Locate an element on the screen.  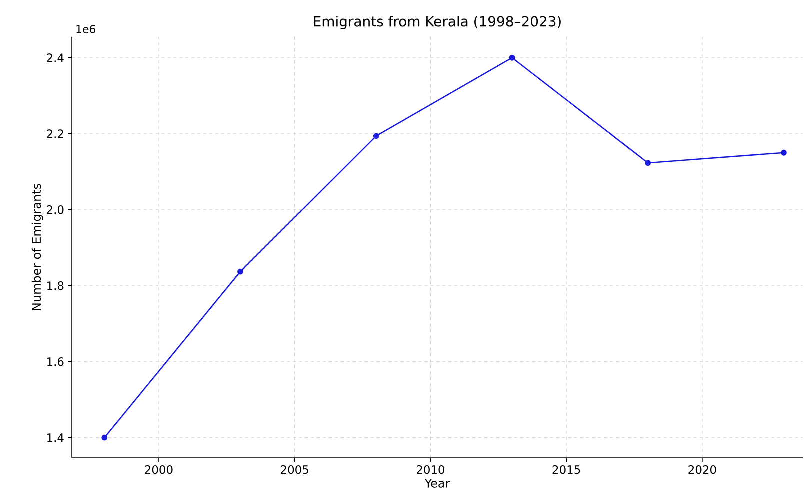
y-tick-label: 1.4 is located at coordinates (56, 438).